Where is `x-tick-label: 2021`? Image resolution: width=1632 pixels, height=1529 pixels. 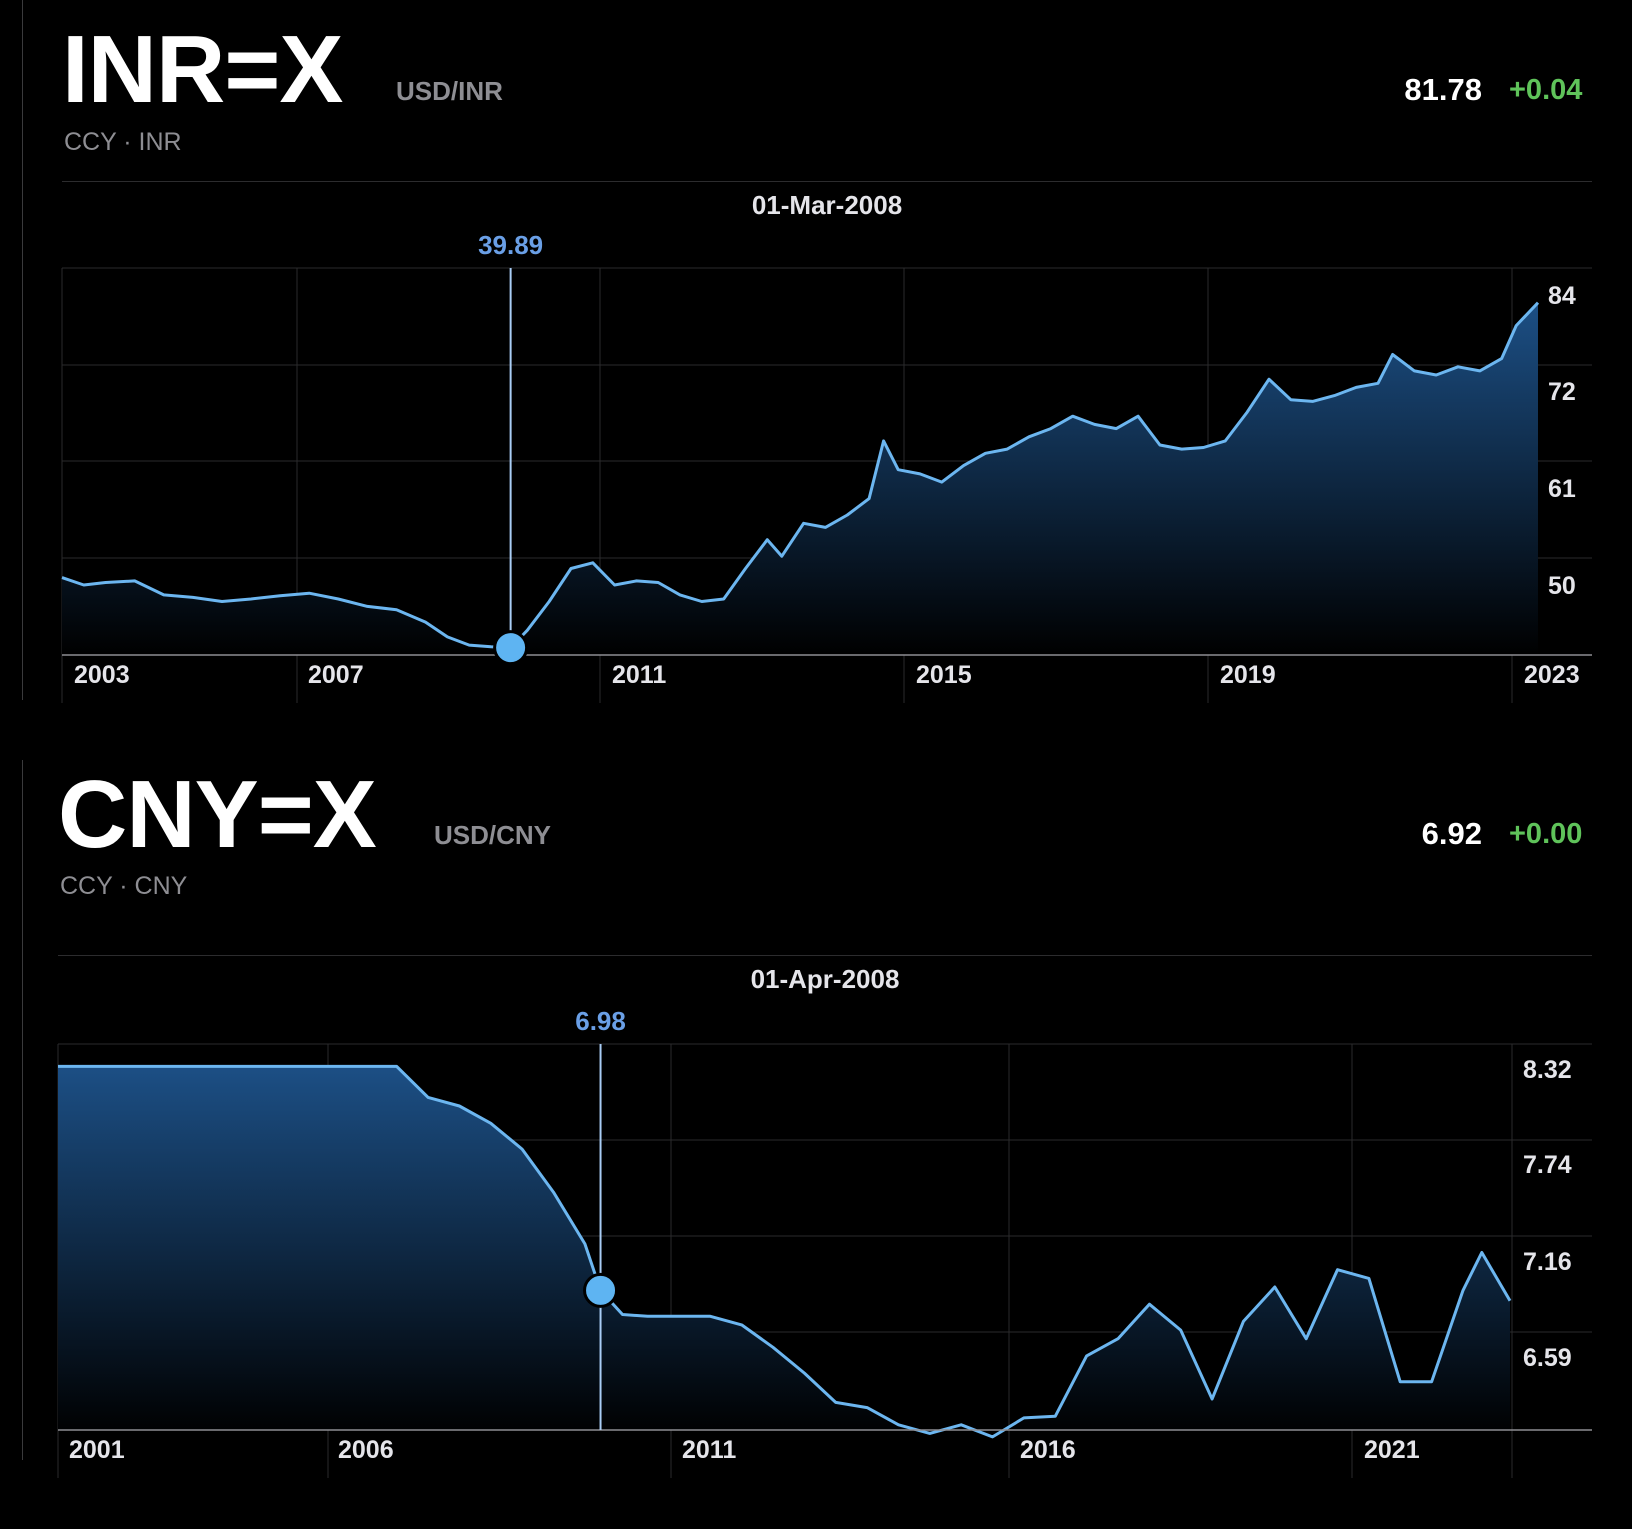 x-tick-label: 2021 is located at coordinates (1392, 1450).